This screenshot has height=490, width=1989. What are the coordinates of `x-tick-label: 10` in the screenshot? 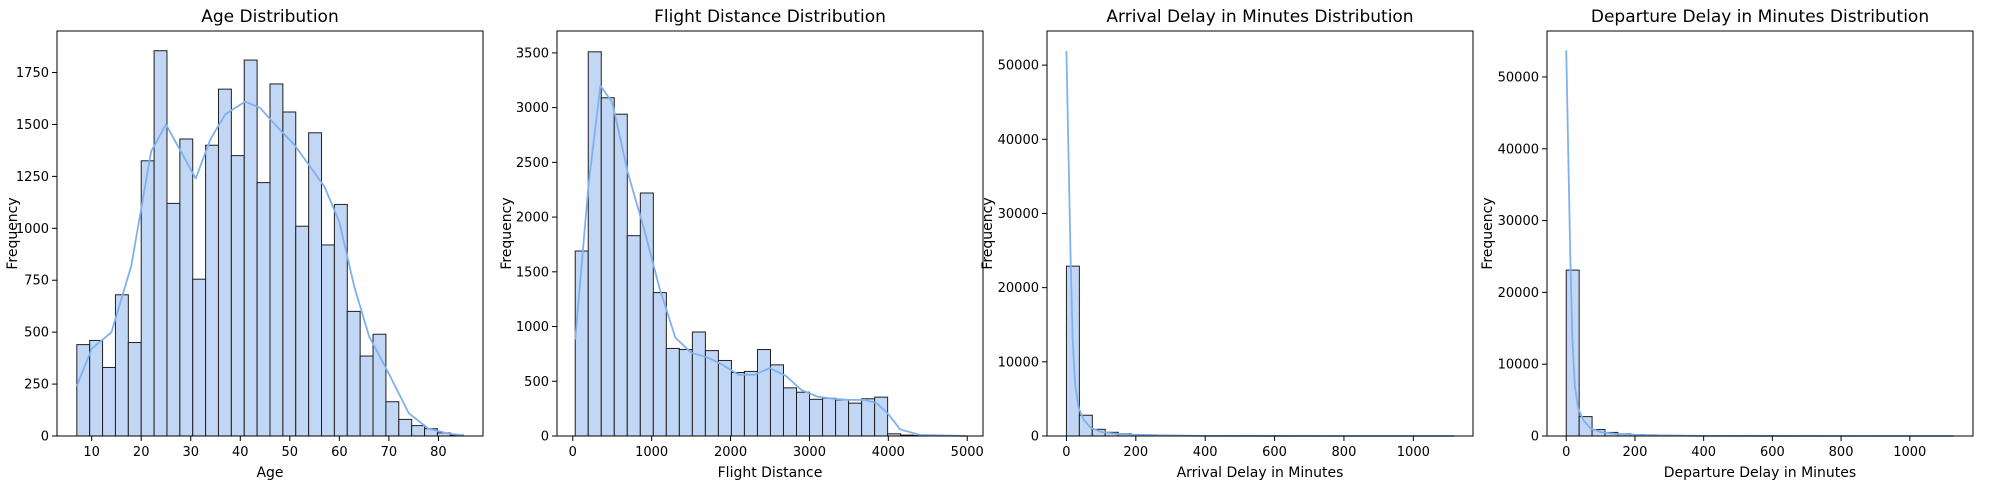 It's located at (91, 452).